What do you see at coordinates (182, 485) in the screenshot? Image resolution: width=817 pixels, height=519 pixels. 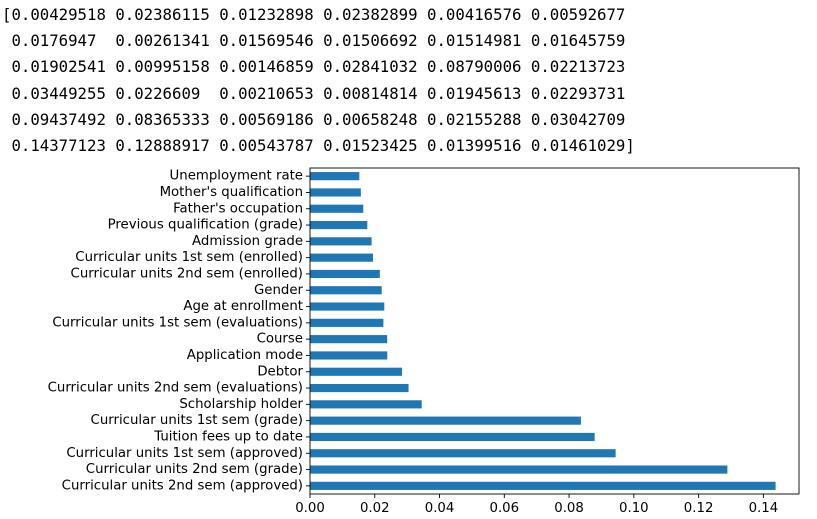 I see `y-tick-label: Curricular units 2nd sem (approved)` at bounding box center [182, 485].